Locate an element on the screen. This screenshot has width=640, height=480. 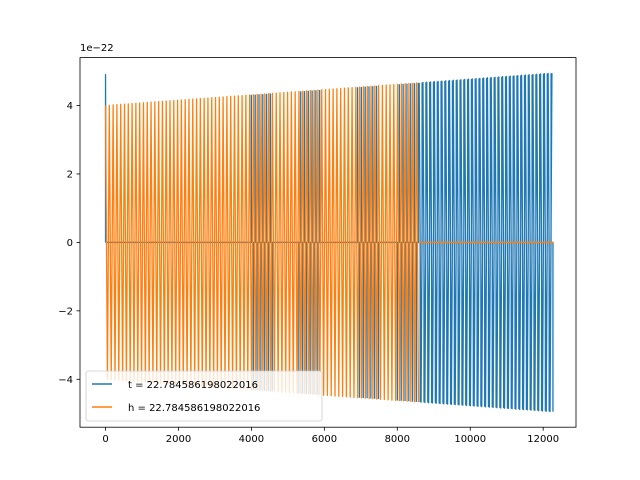
x-tick-label: 12000 is located at coordinates (543, 439).